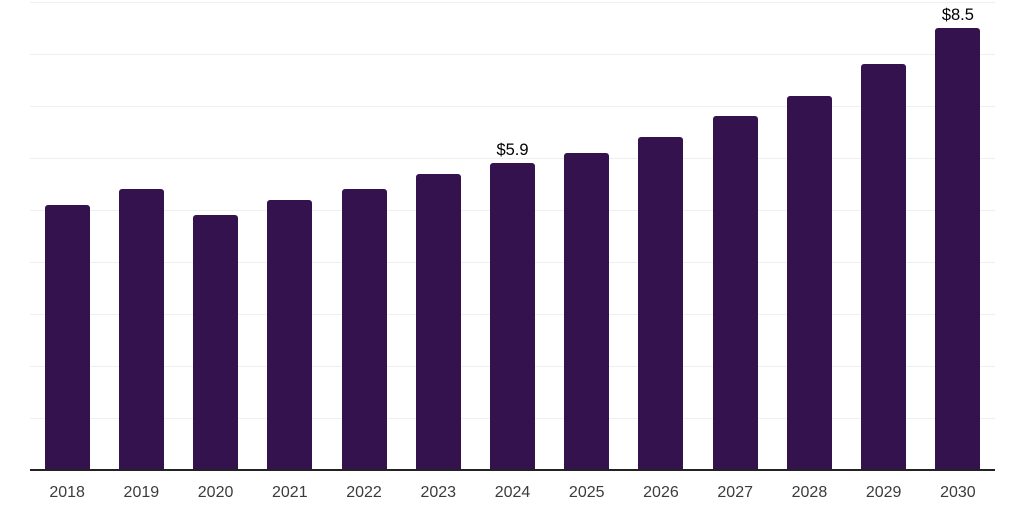 The height and width of the screenshot is (512, 1024). Describe the element at coordinates (364, 492) in the screenshot. I see `x-axis-label-2022: 2022` at that location.